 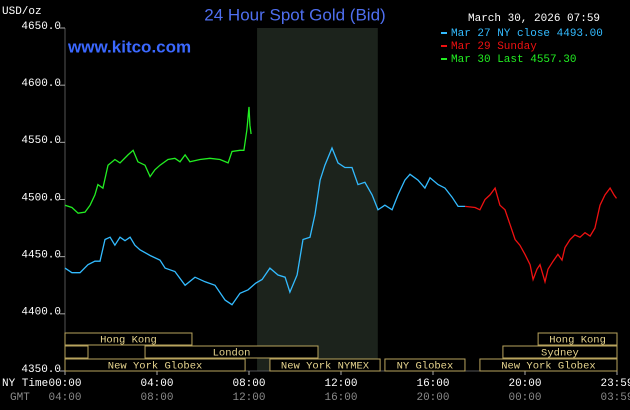 I want to click on x-tick-label: 20:00, so click(x=524, y=384).